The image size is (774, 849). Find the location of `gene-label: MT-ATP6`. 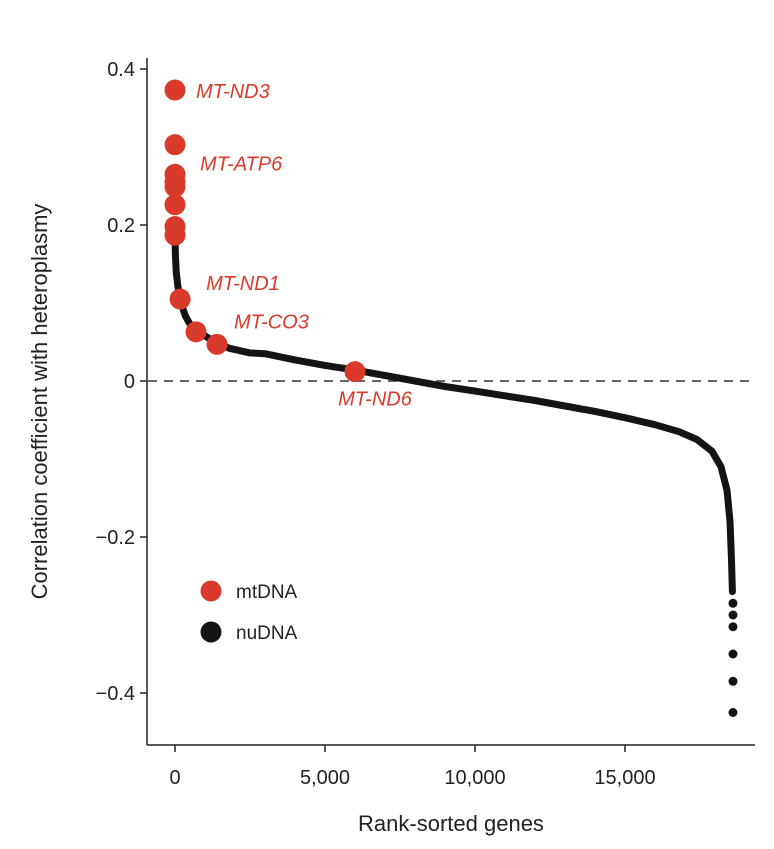

gene-label: MT-ATP6 is located at coordinates (241, 165).